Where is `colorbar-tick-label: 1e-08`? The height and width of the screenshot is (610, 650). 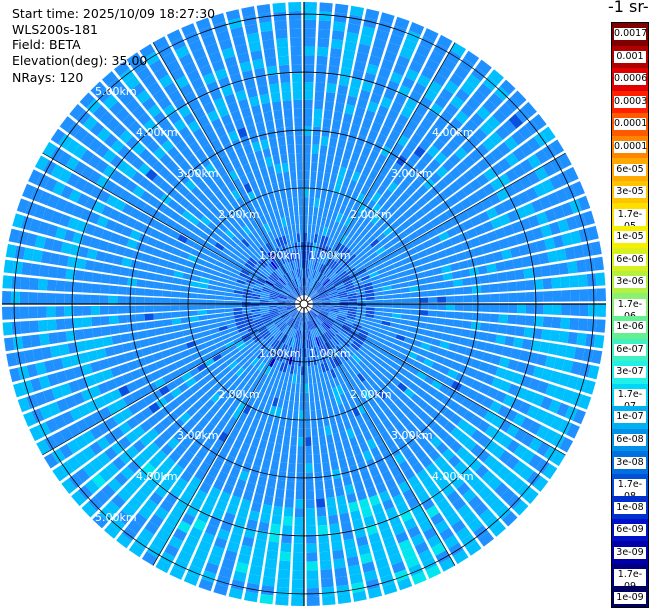
colorbar-tick-label: 1e-08 is located at coordinates (630, 507).